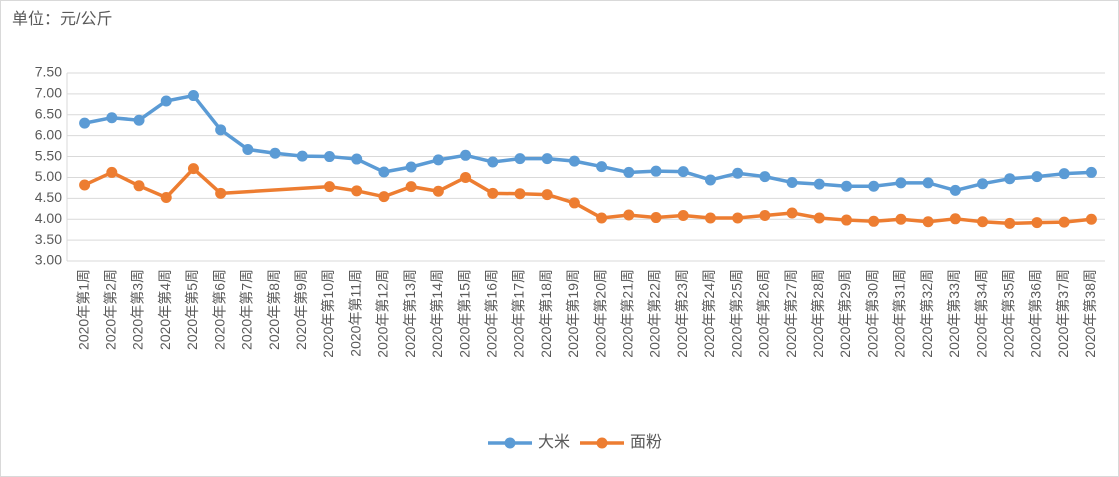 Image resolution: width=1119 pixels, height=477 pixels. Describe the element at coordinates (328, 313) in the screenshot. I see `x-tick-label: 2020年第10周` at that location.